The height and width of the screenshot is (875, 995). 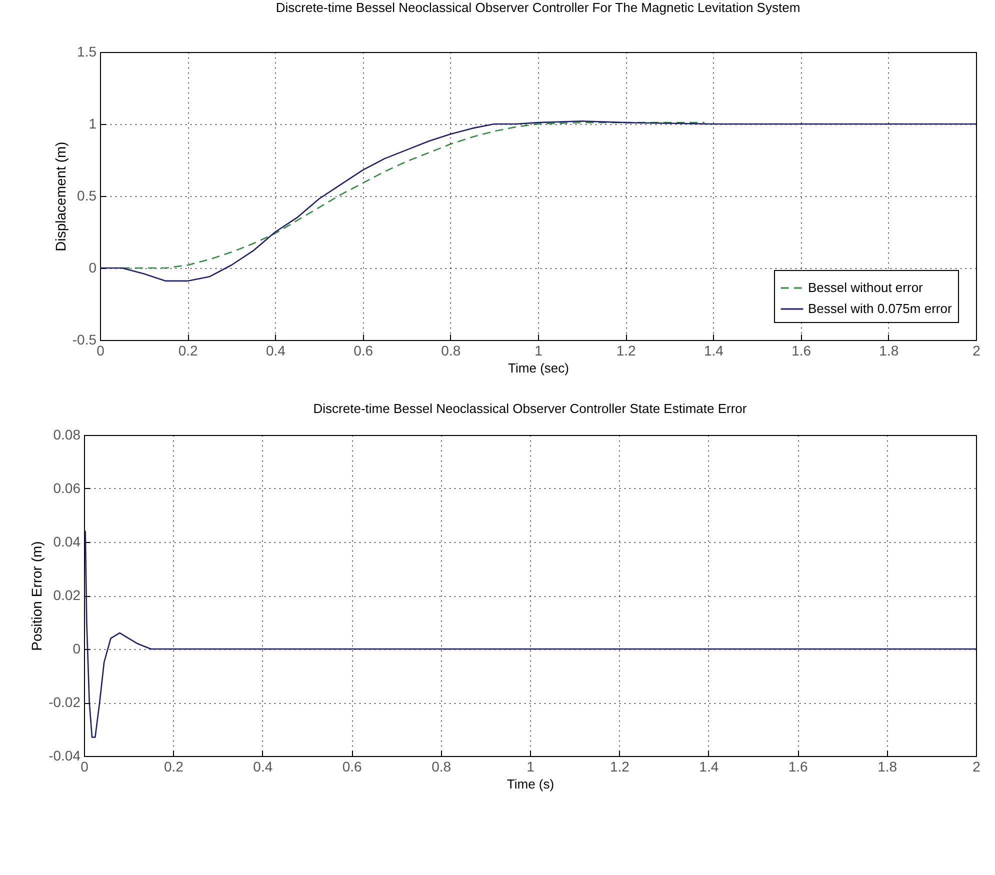 What do you see at coordinates (87, 52) in the screenshot?
I see `y-tick-label: 1.5` at bounding box center [87, 52].